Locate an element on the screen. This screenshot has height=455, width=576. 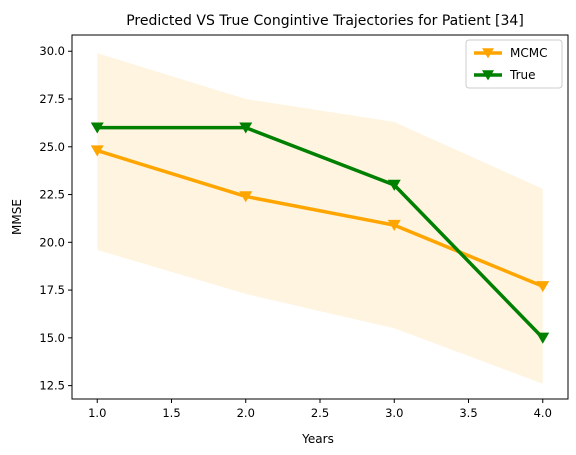
y-tick-label: 15.0 is located at coordinates (52, 338).